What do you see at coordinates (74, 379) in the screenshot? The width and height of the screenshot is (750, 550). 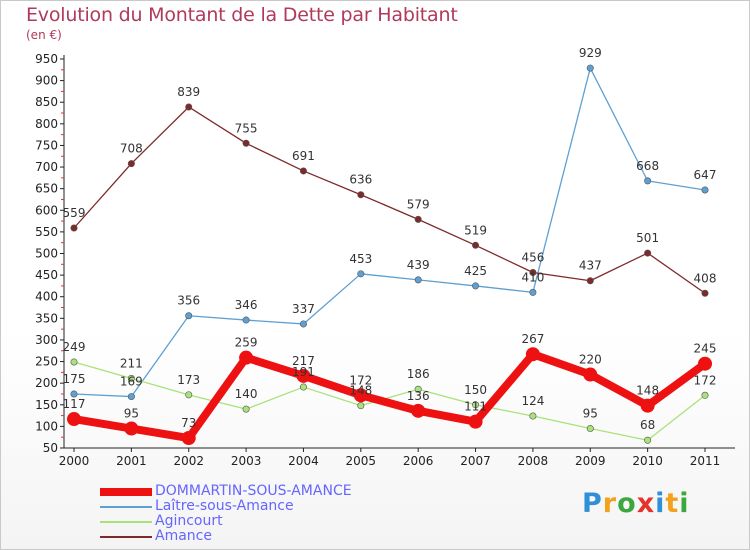 I see `data-label: 175` at bounding box center [74, 379].